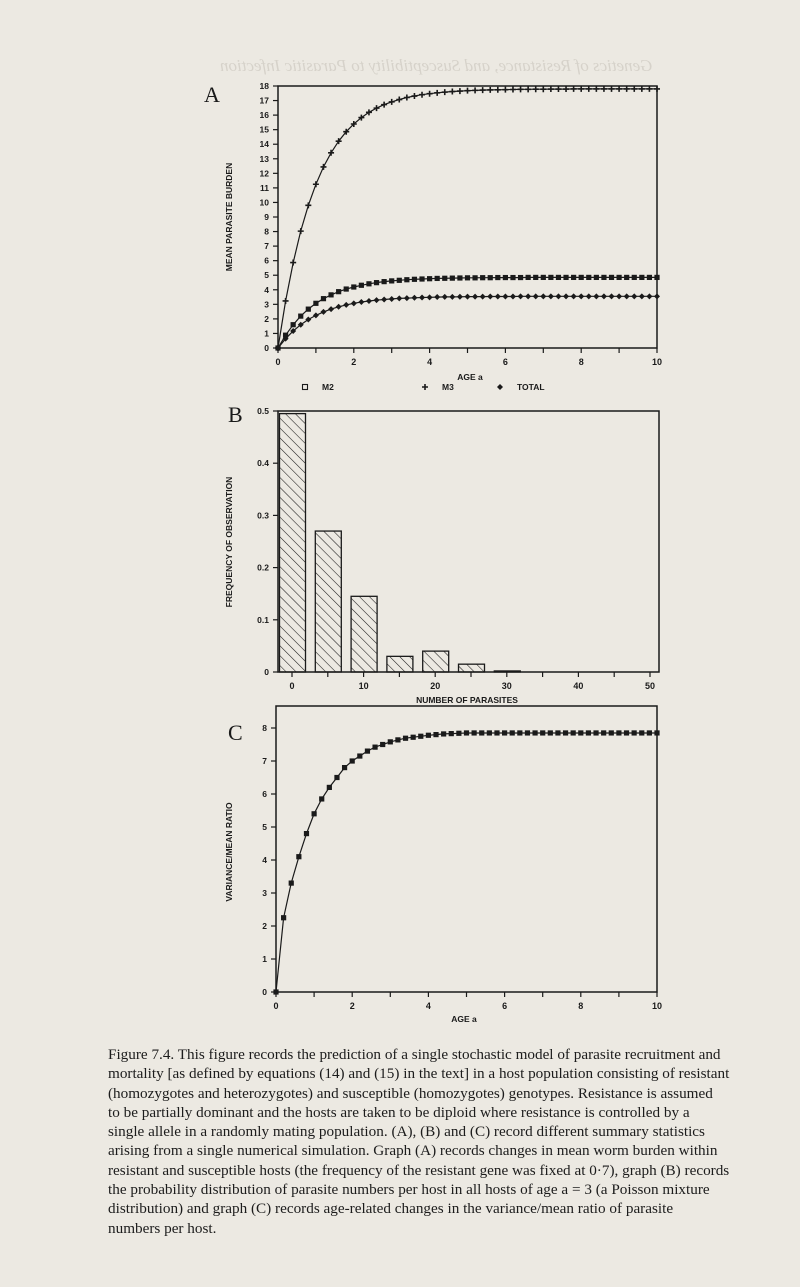  Describe the element at coordinates (443, 864) in the screenshot. I see `chart-c-variance-mean-ratio: 0 1 2 3 4 5 6 7 8 0 2 4 6 8 10 VARIANCE/MEAN RATIO AGE a` at that location.